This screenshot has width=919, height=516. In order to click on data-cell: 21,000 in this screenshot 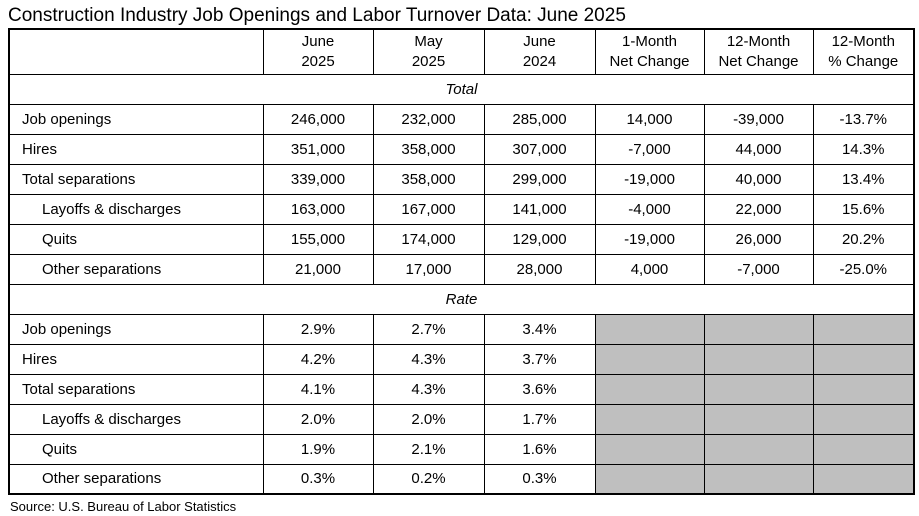, I will do `click(318, 269)`.